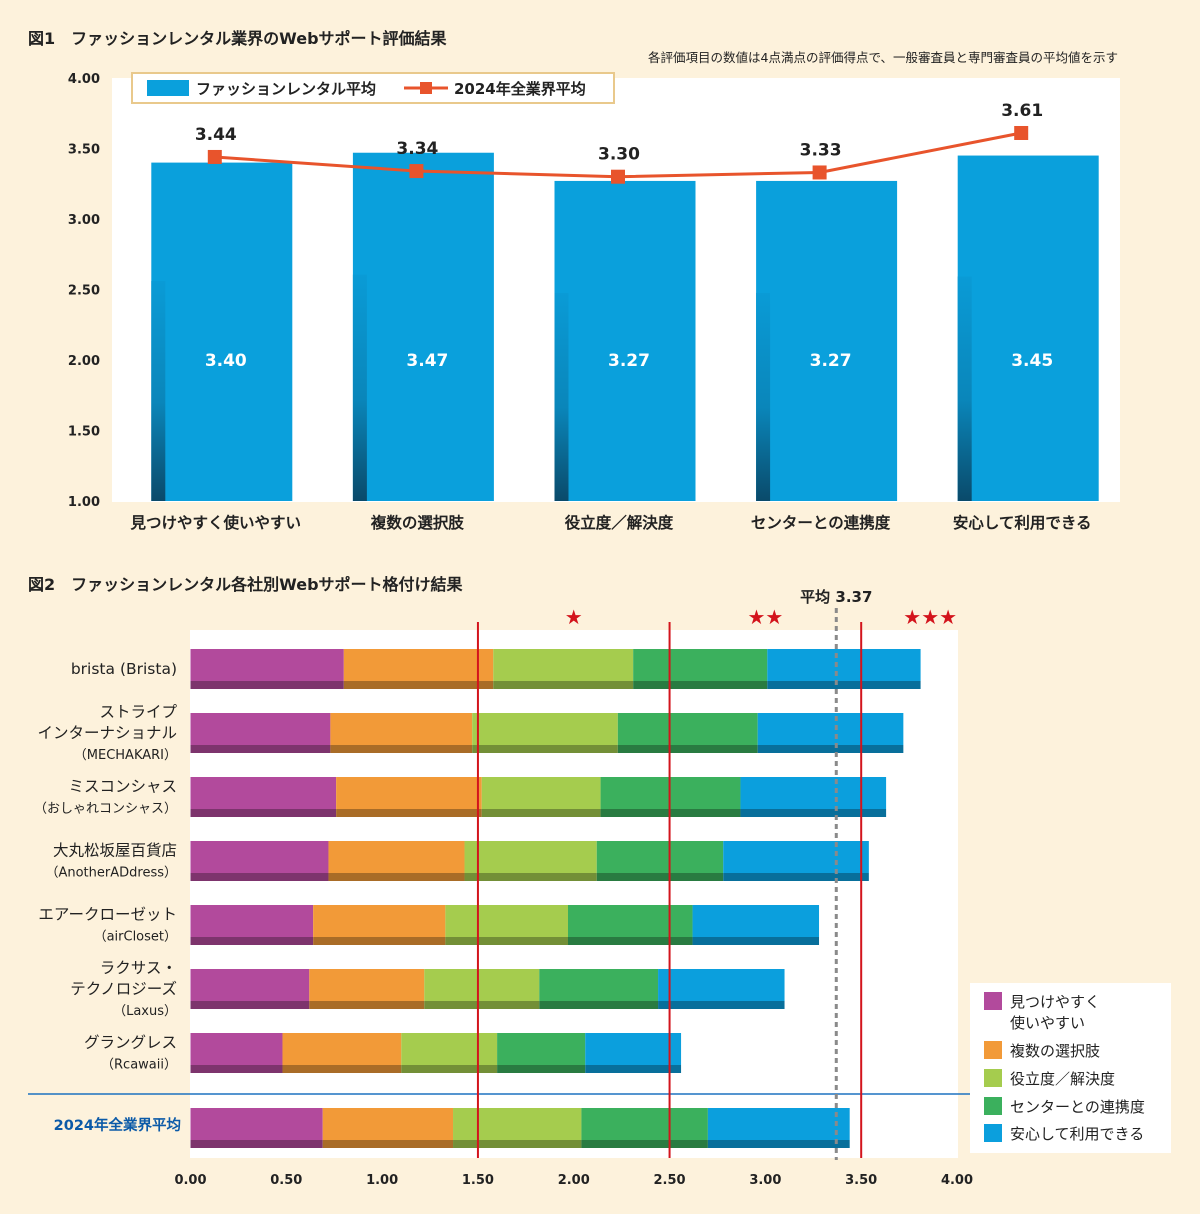 This screenshot has height=1214, width=1200. Describe the element at coordinates (821, 150) in the screenshot. I see `line-value-label: 3.33` at that location.